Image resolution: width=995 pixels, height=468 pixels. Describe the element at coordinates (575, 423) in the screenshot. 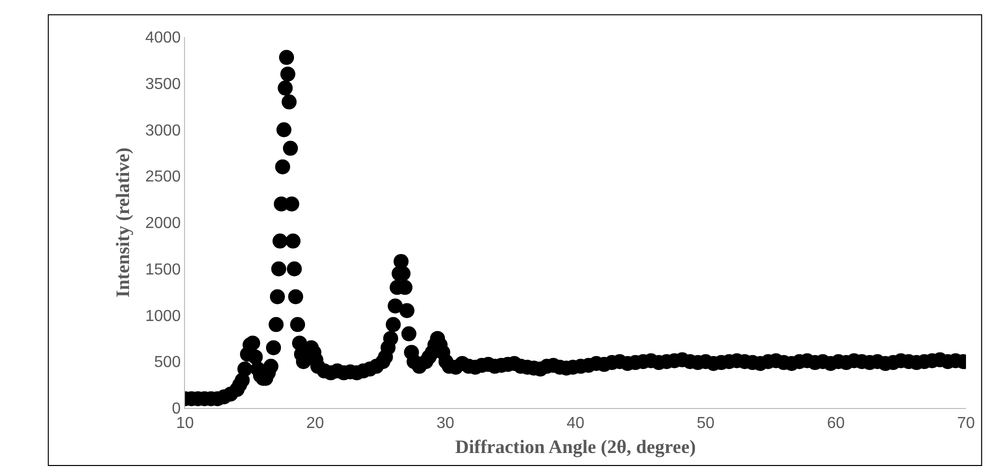

I see `x-tick-label: 40` at that location.